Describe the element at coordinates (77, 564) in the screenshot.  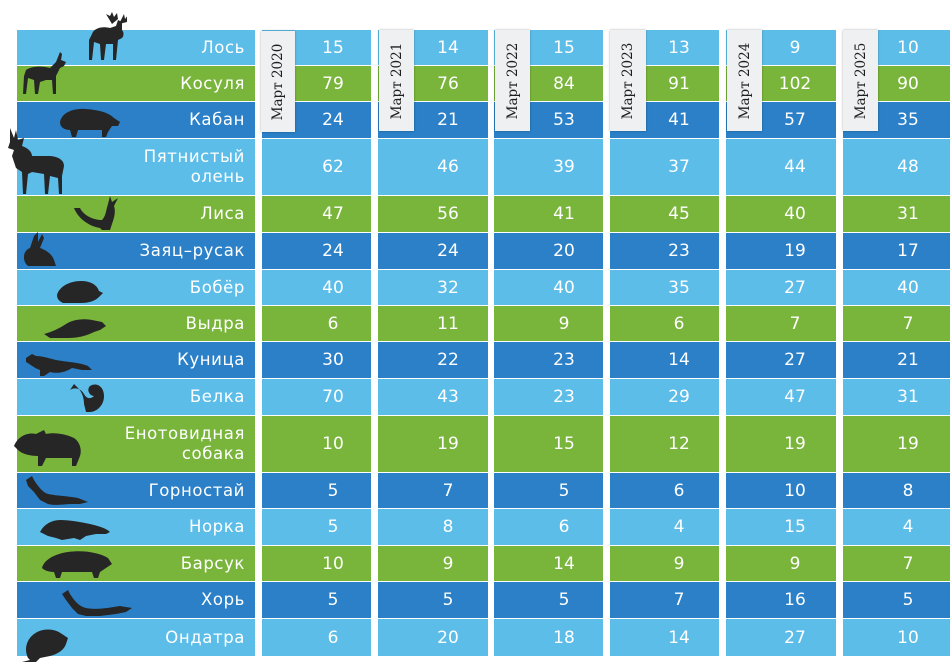
I see `badger-icon` at that location.